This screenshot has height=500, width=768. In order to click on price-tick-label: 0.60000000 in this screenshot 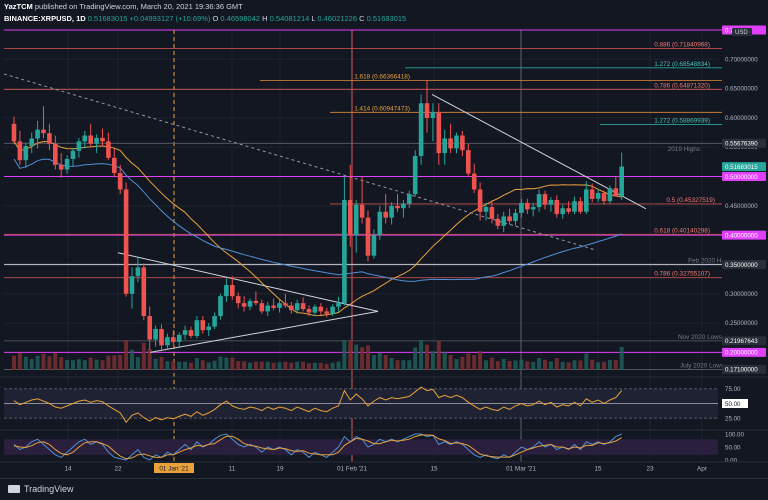, I will do `click(741, 118)`.